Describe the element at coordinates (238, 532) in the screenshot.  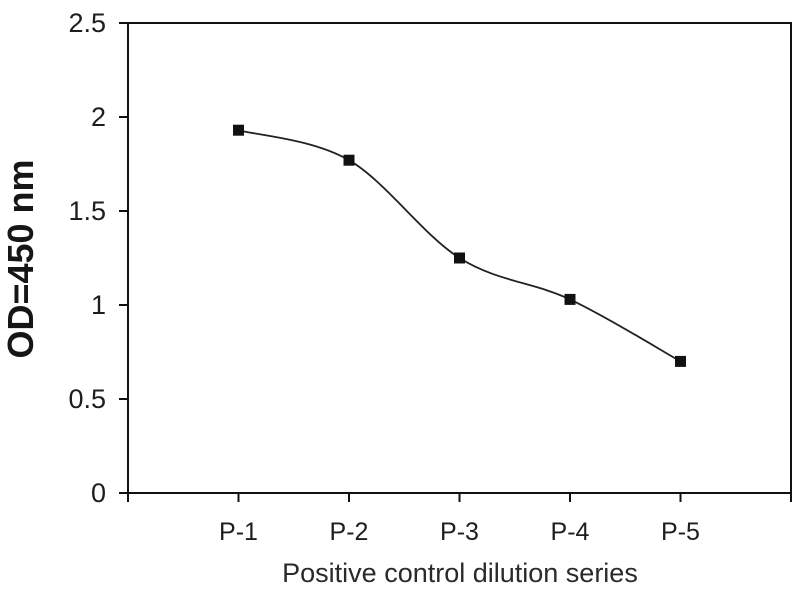
I see `x-tick-label: P-1` at that location.